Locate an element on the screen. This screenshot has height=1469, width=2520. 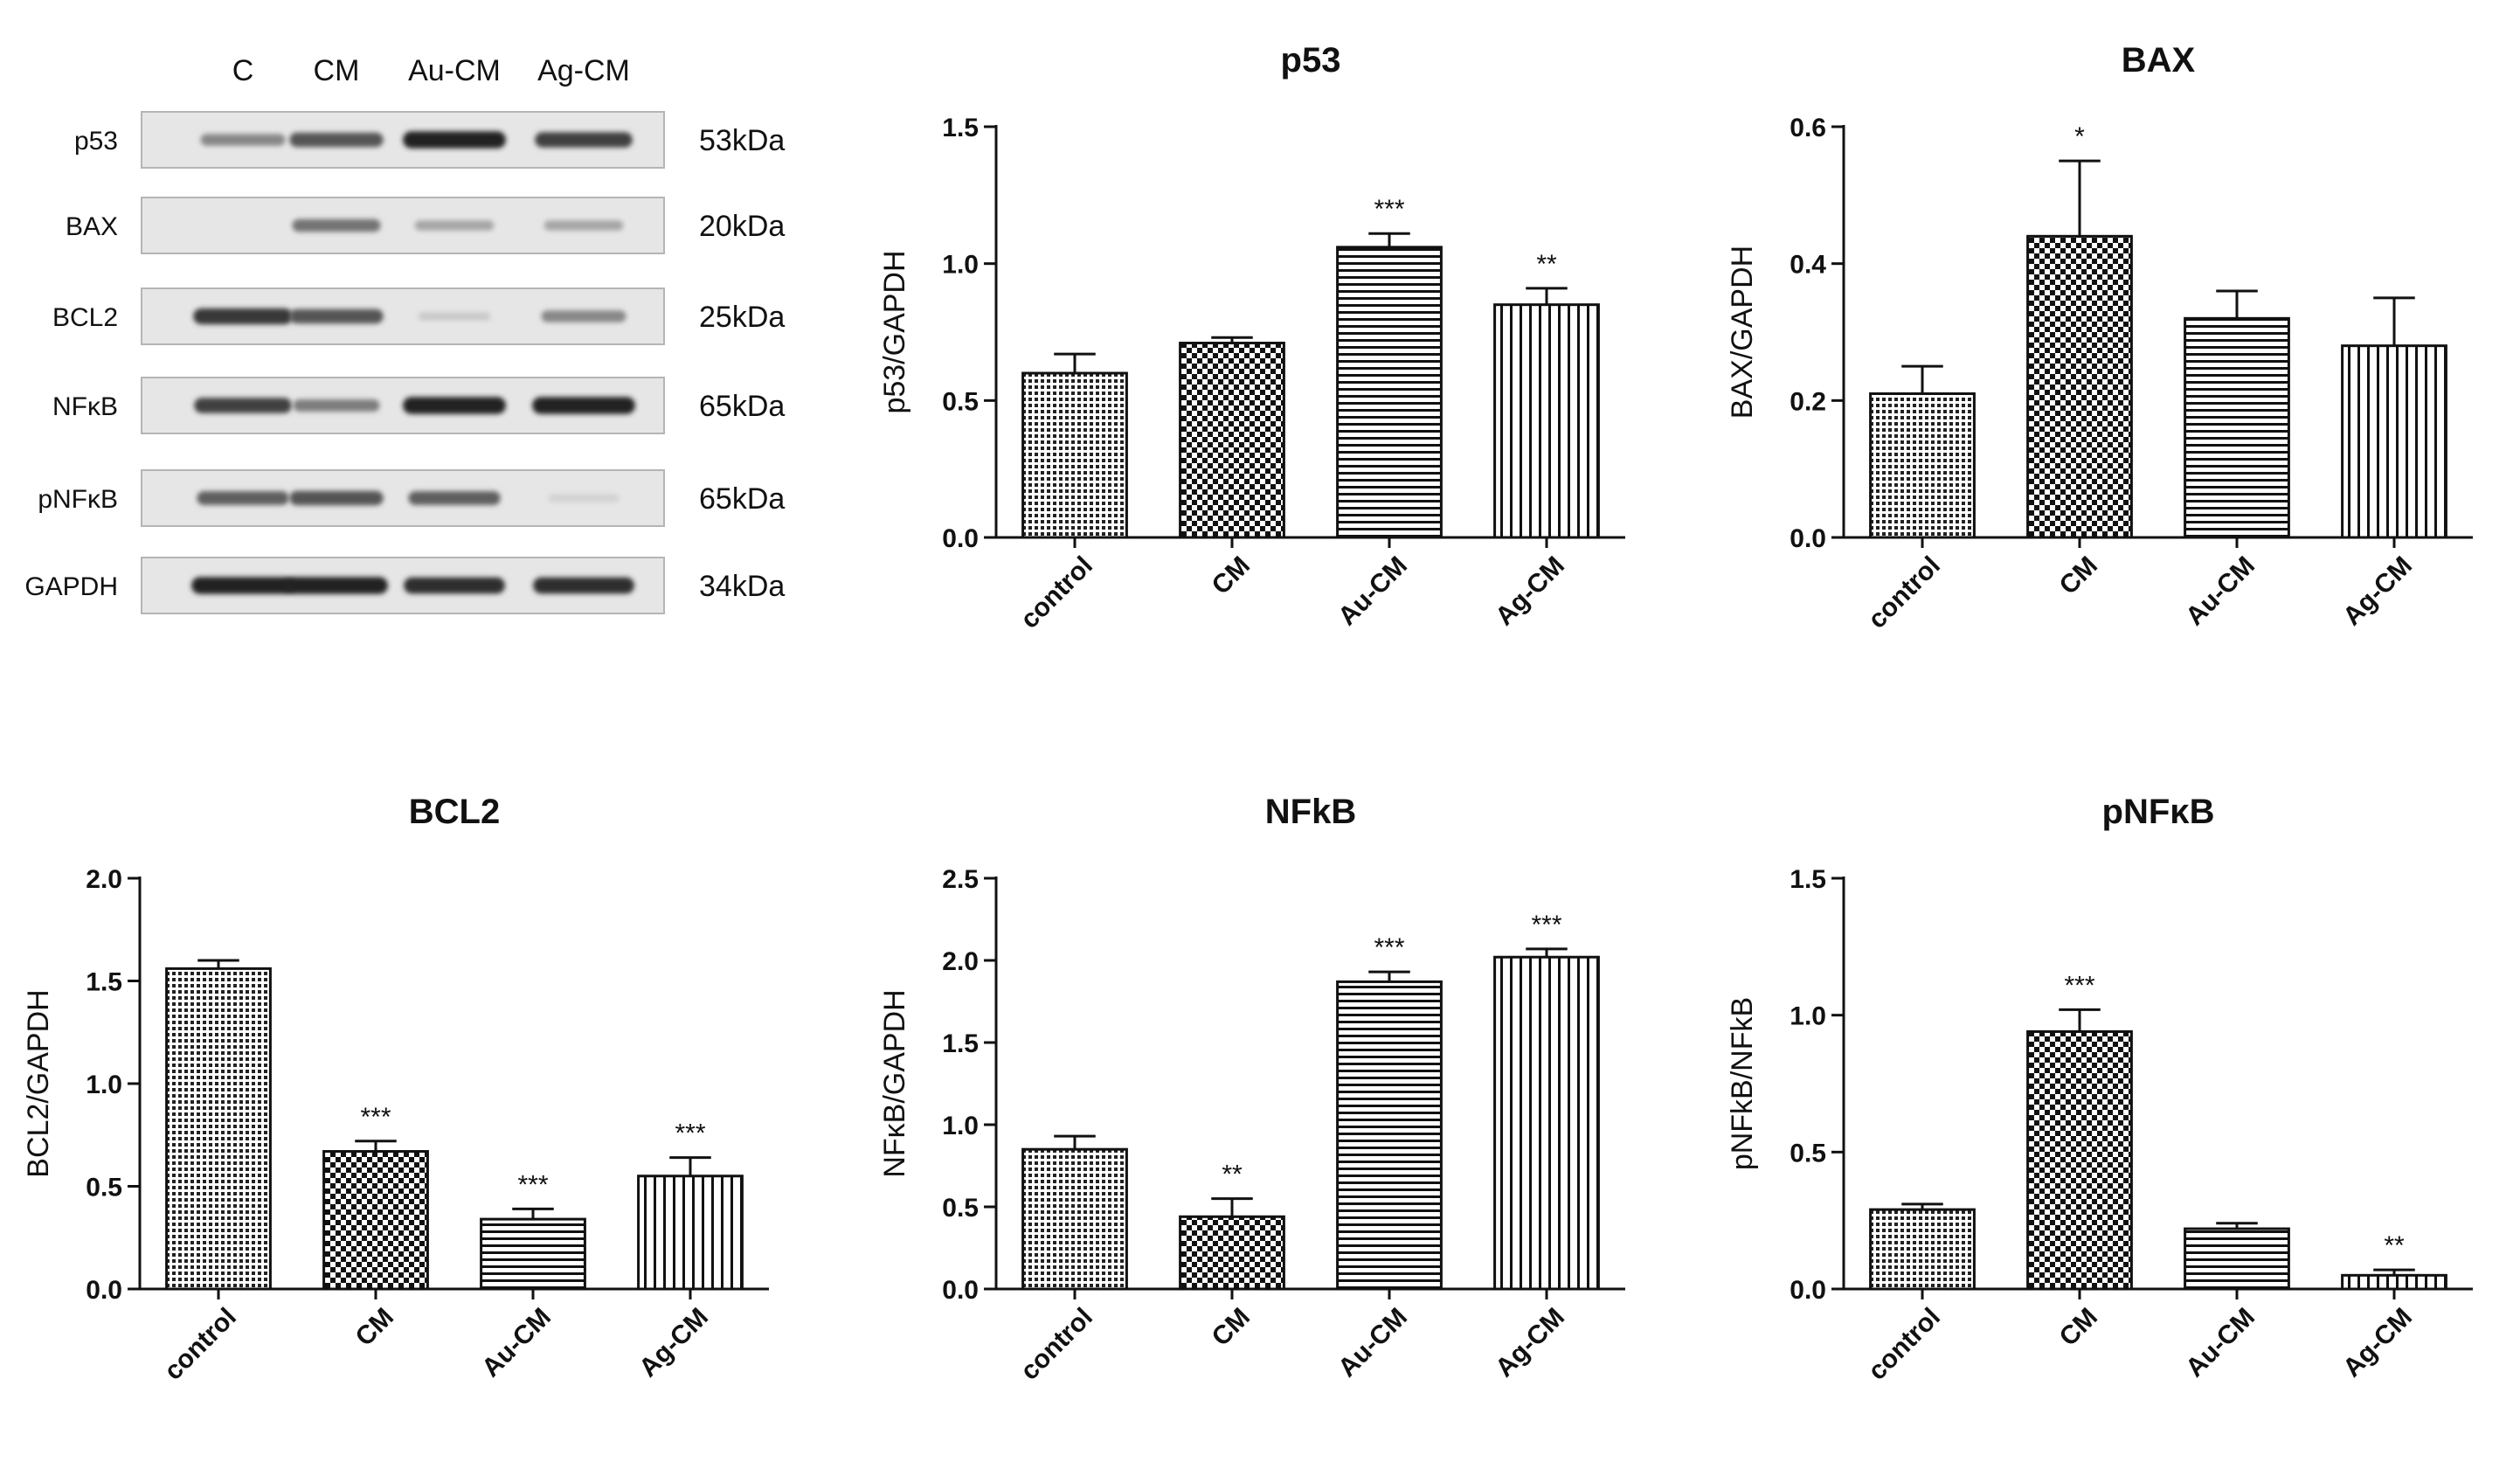
y-axis-label: pNFkB/NFkB is located at coordinates (1742, 1083).